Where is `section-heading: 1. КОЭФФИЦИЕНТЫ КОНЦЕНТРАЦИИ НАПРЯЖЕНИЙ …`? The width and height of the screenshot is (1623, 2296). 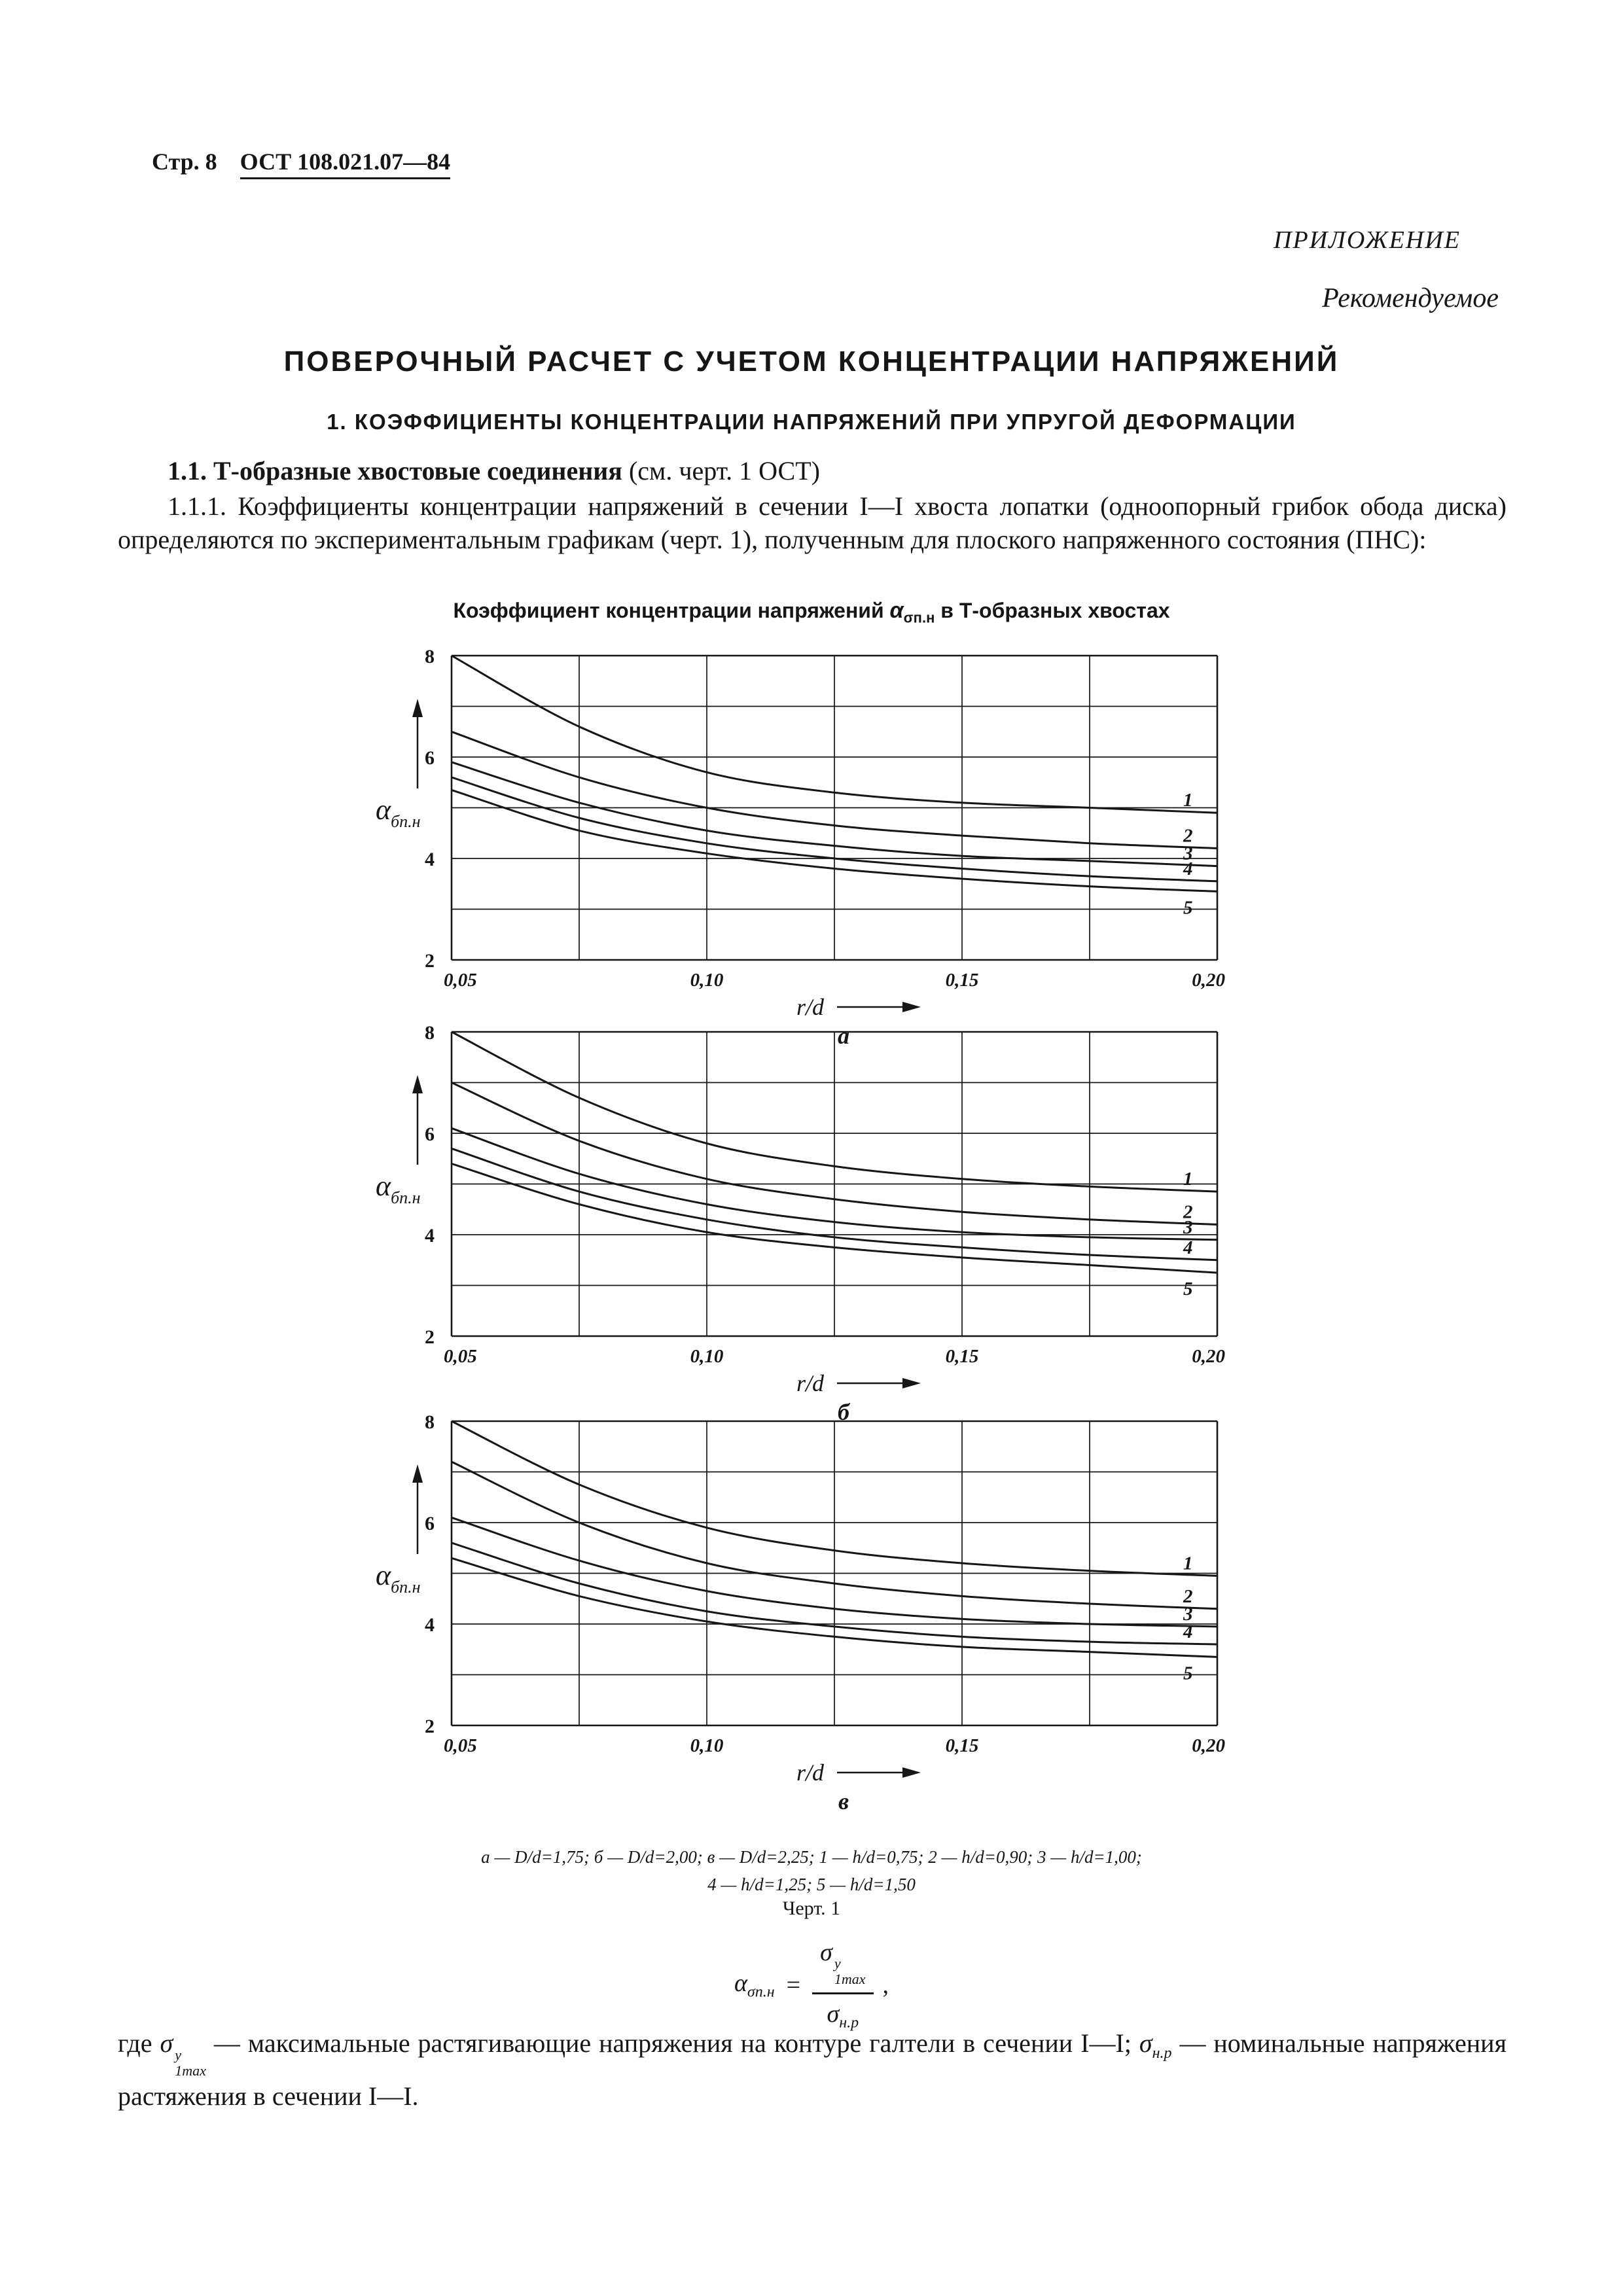 section-heading: 1. КОЭФФИЦИЕНТЫ КОНЦЕНТРАЦИИ НАПРЯЖЕНИЙ … is located at coordinates (811, 422).